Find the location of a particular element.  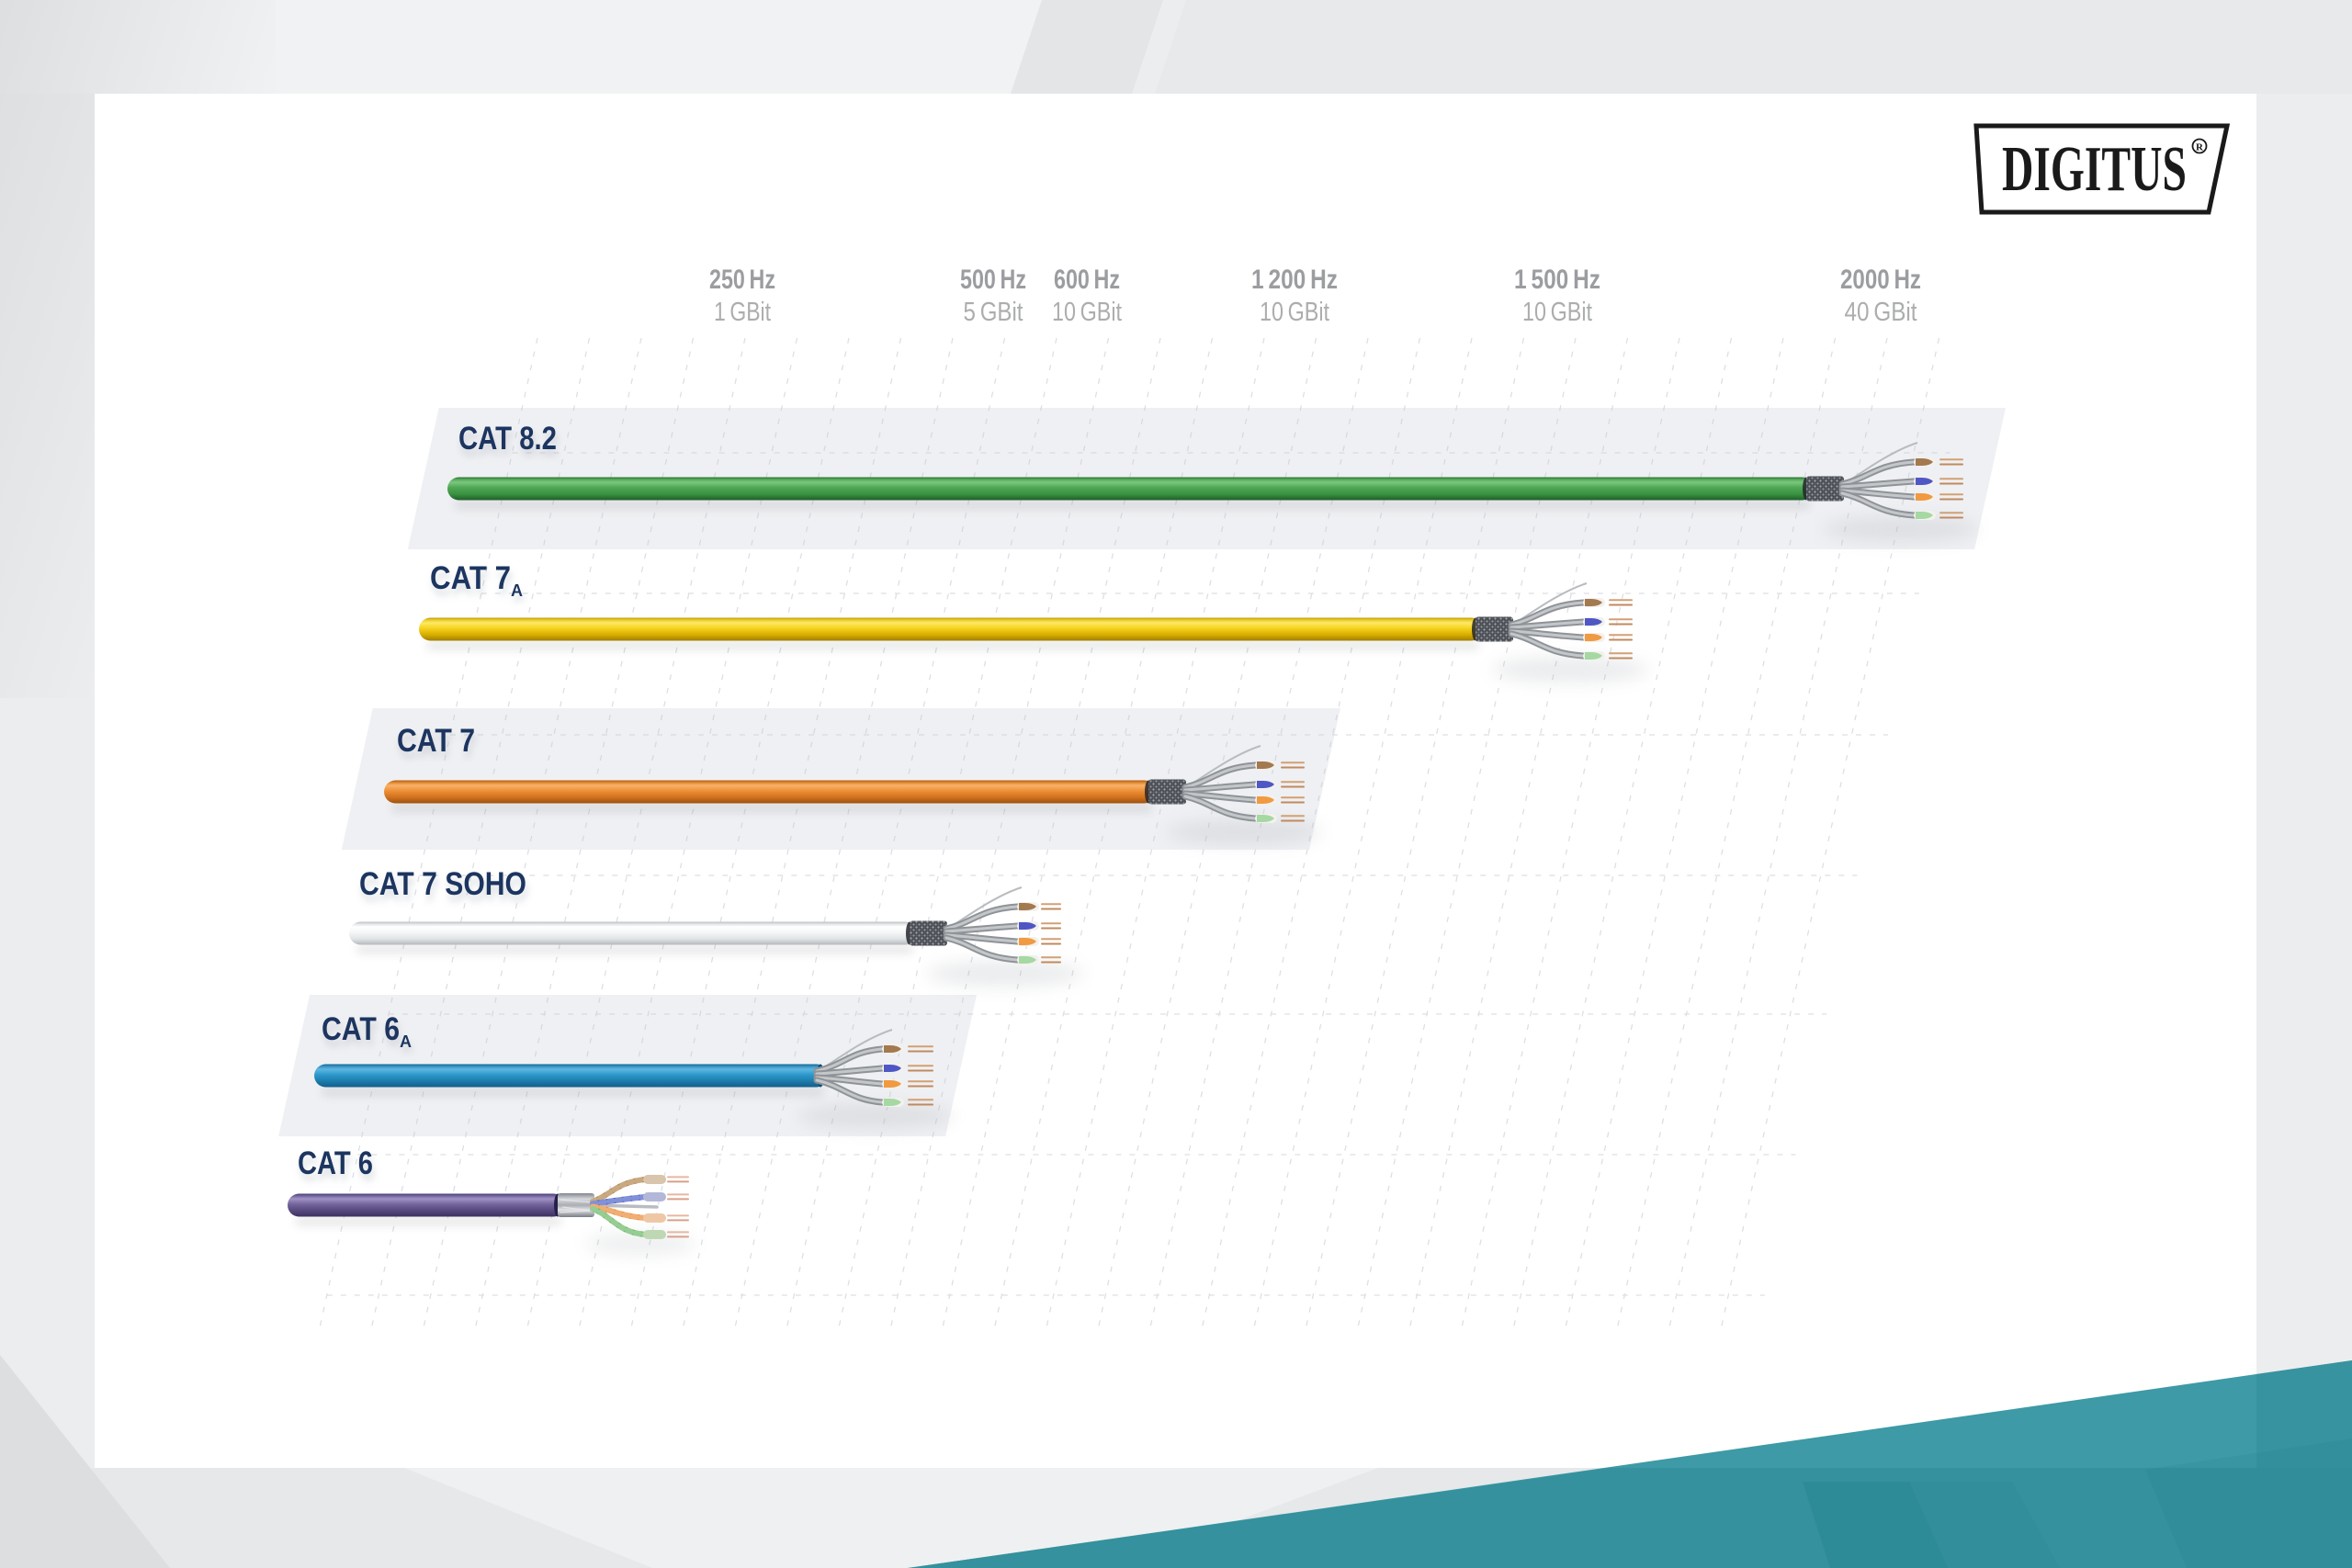

svg-text: 5 GBit is located at coordinates (994, 312).